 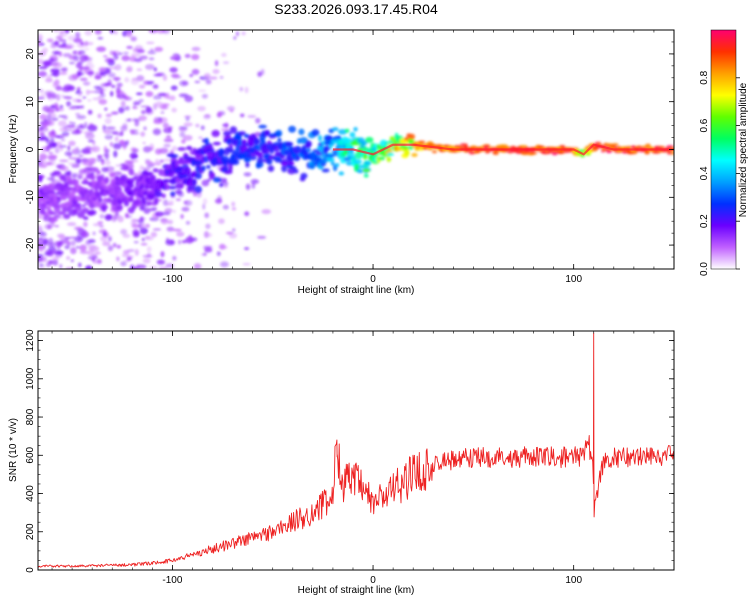 I want to click on spectrogram-ridge-line, so click(x=503, y=149).